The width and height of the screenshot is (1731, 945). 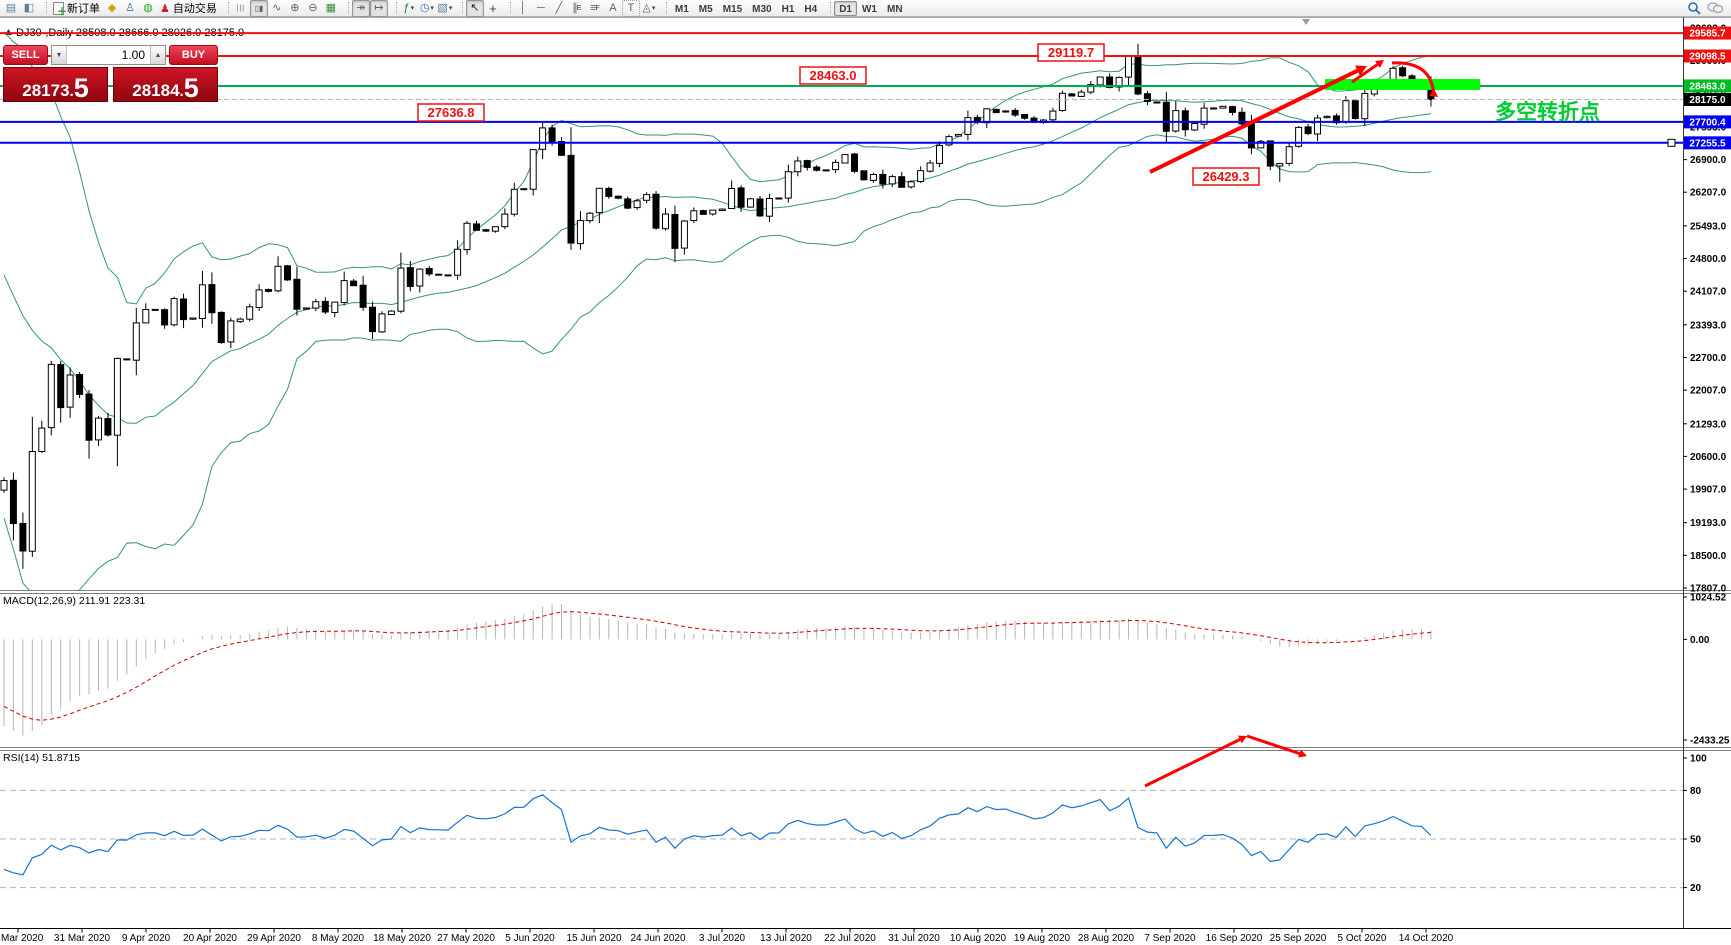 What do you see at coordinates (649, 7) in the screenshot?
I see `shapes-tool-icon: ◬ ▾` at bounding box center [649, 7].